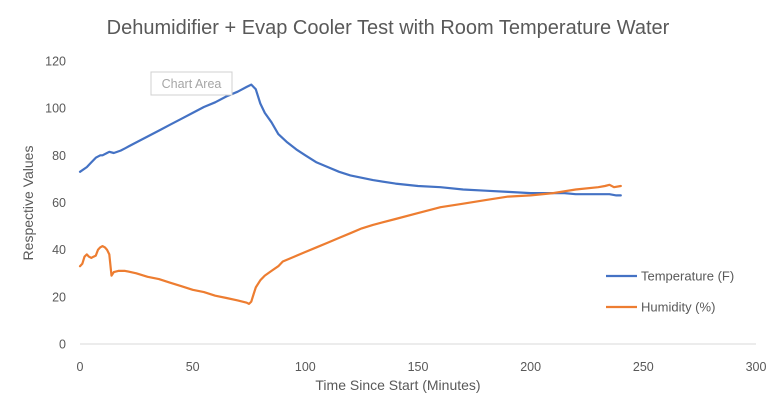  What do you see at coordinates (397, 385) in the screenshot?
I see `x-axis-title: Time Since Start (Minutes)` at bounding box center [397, 385].